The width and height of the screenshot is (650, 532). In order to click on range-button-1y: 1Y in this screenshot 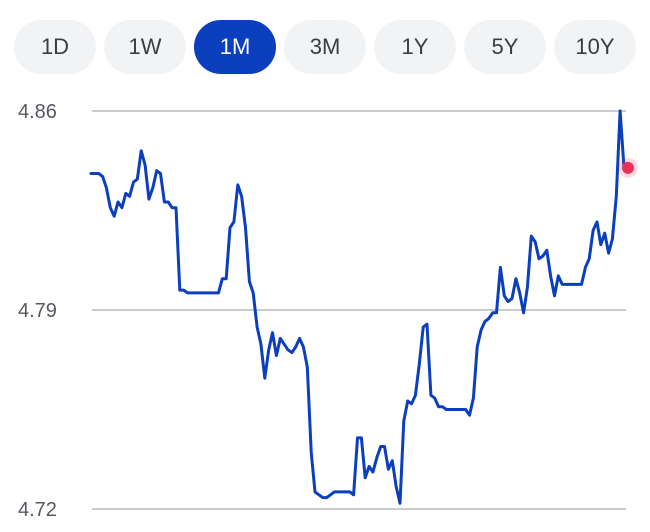, I will do `click(415, 47)`.